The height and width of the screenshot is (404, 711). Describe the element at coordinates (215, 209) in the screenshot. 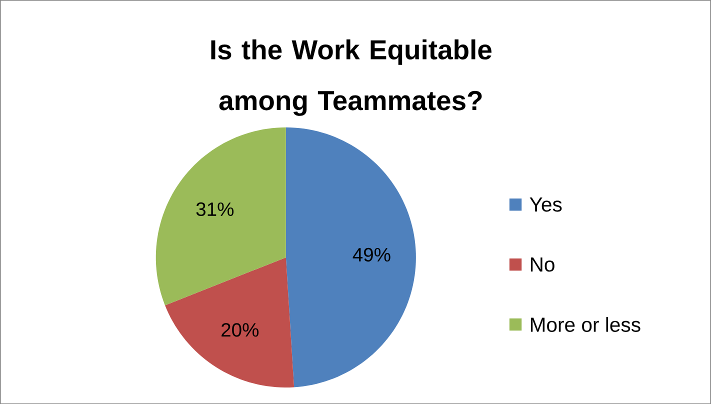

I see `data-label: 31%` at that location.